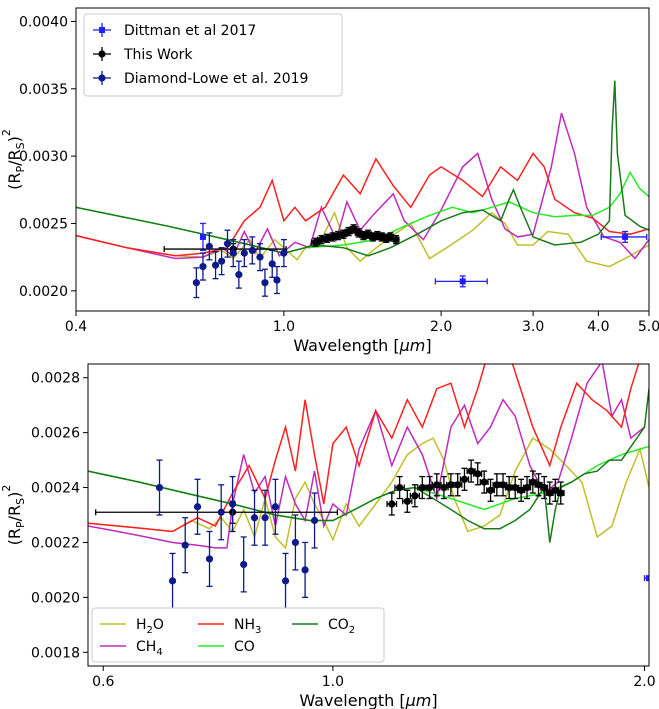 The image size is (659, 709). Describe the element at coordinates (247, 626) in the screenshot. I see `legend-label-NH3: NH3` at that location.